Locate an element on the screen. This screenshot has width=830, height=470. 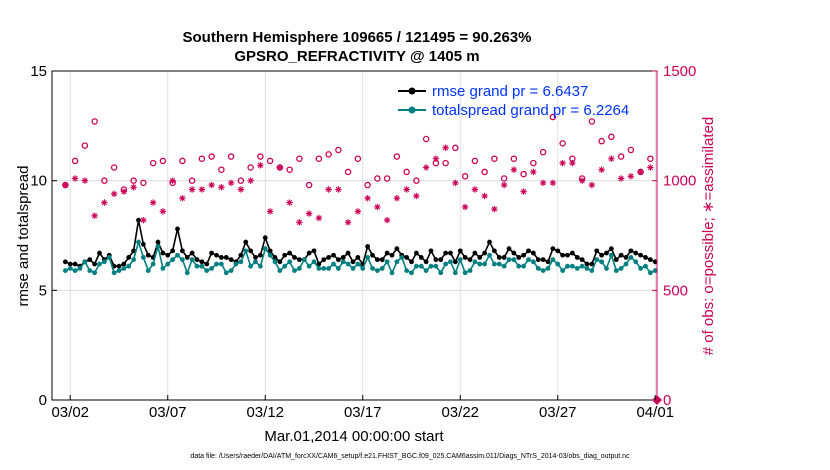
x-axis: 03/02 03/07 03/12 03/17 03/22 03/27 04/01 is located at coordinates (362, 408).